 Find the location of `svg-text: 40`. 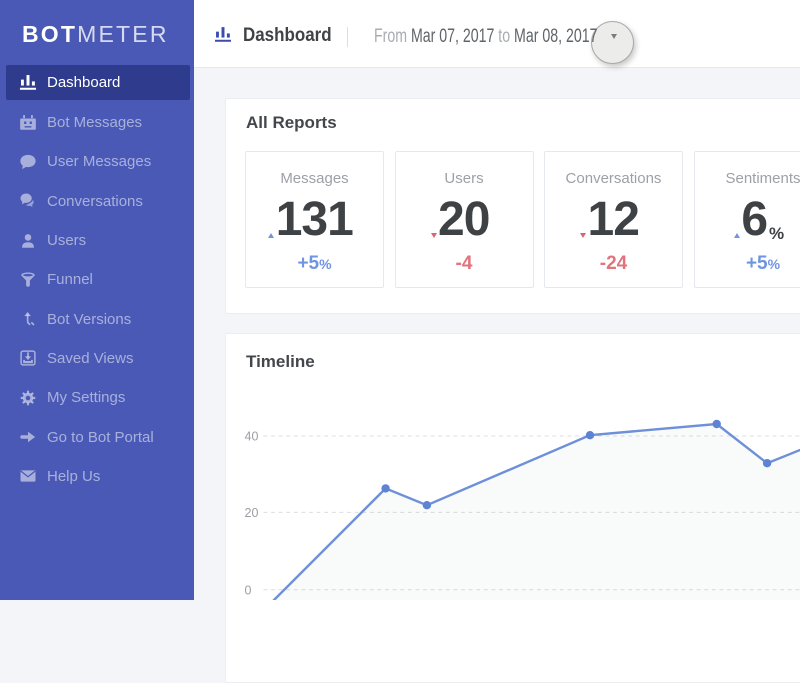

svg-text: 40 is located at coordinates (252, 437).